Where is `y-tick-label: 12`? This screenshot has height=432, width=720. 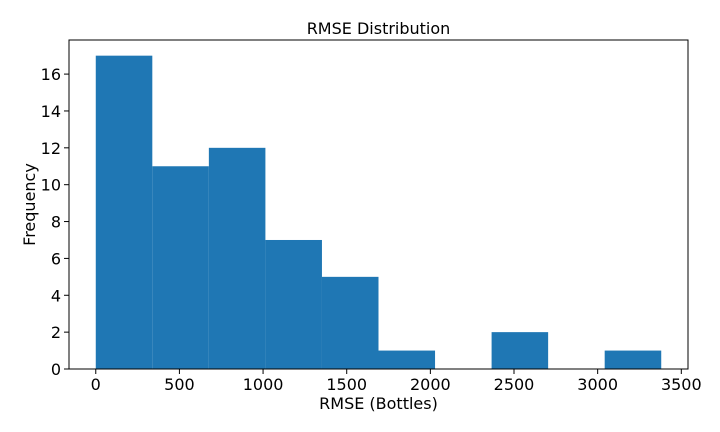
y-tick-label: 12 is located at coordinates (51, 148).